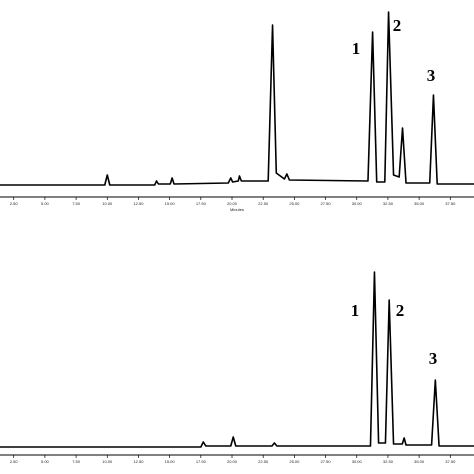 Image resolution: width=474 pixels, height=474 pixels. I want to click on x-axis-label: Minutes, so click(237, 209).